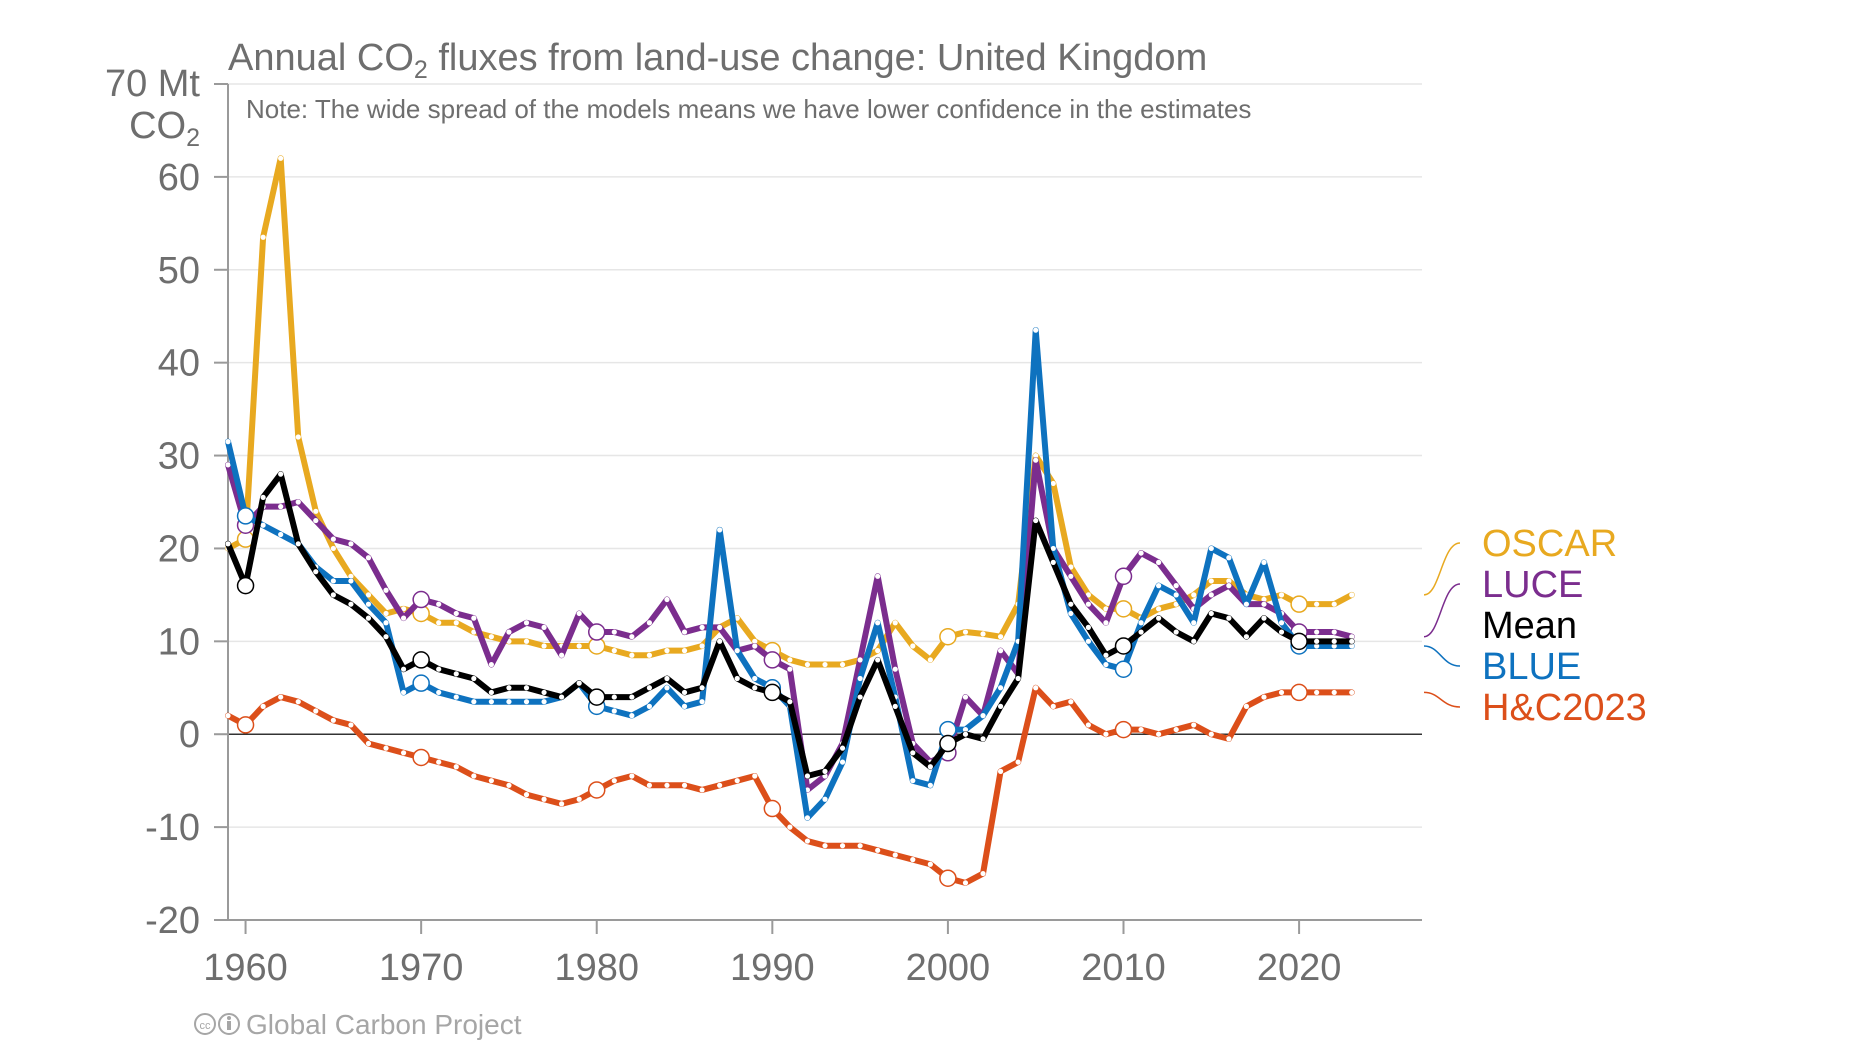 The height and width of the screenshot is (1042, 1852). Describe the element at coordinates (189, 735) in the screenshot. I see `y-tick-label: 0` at that location.